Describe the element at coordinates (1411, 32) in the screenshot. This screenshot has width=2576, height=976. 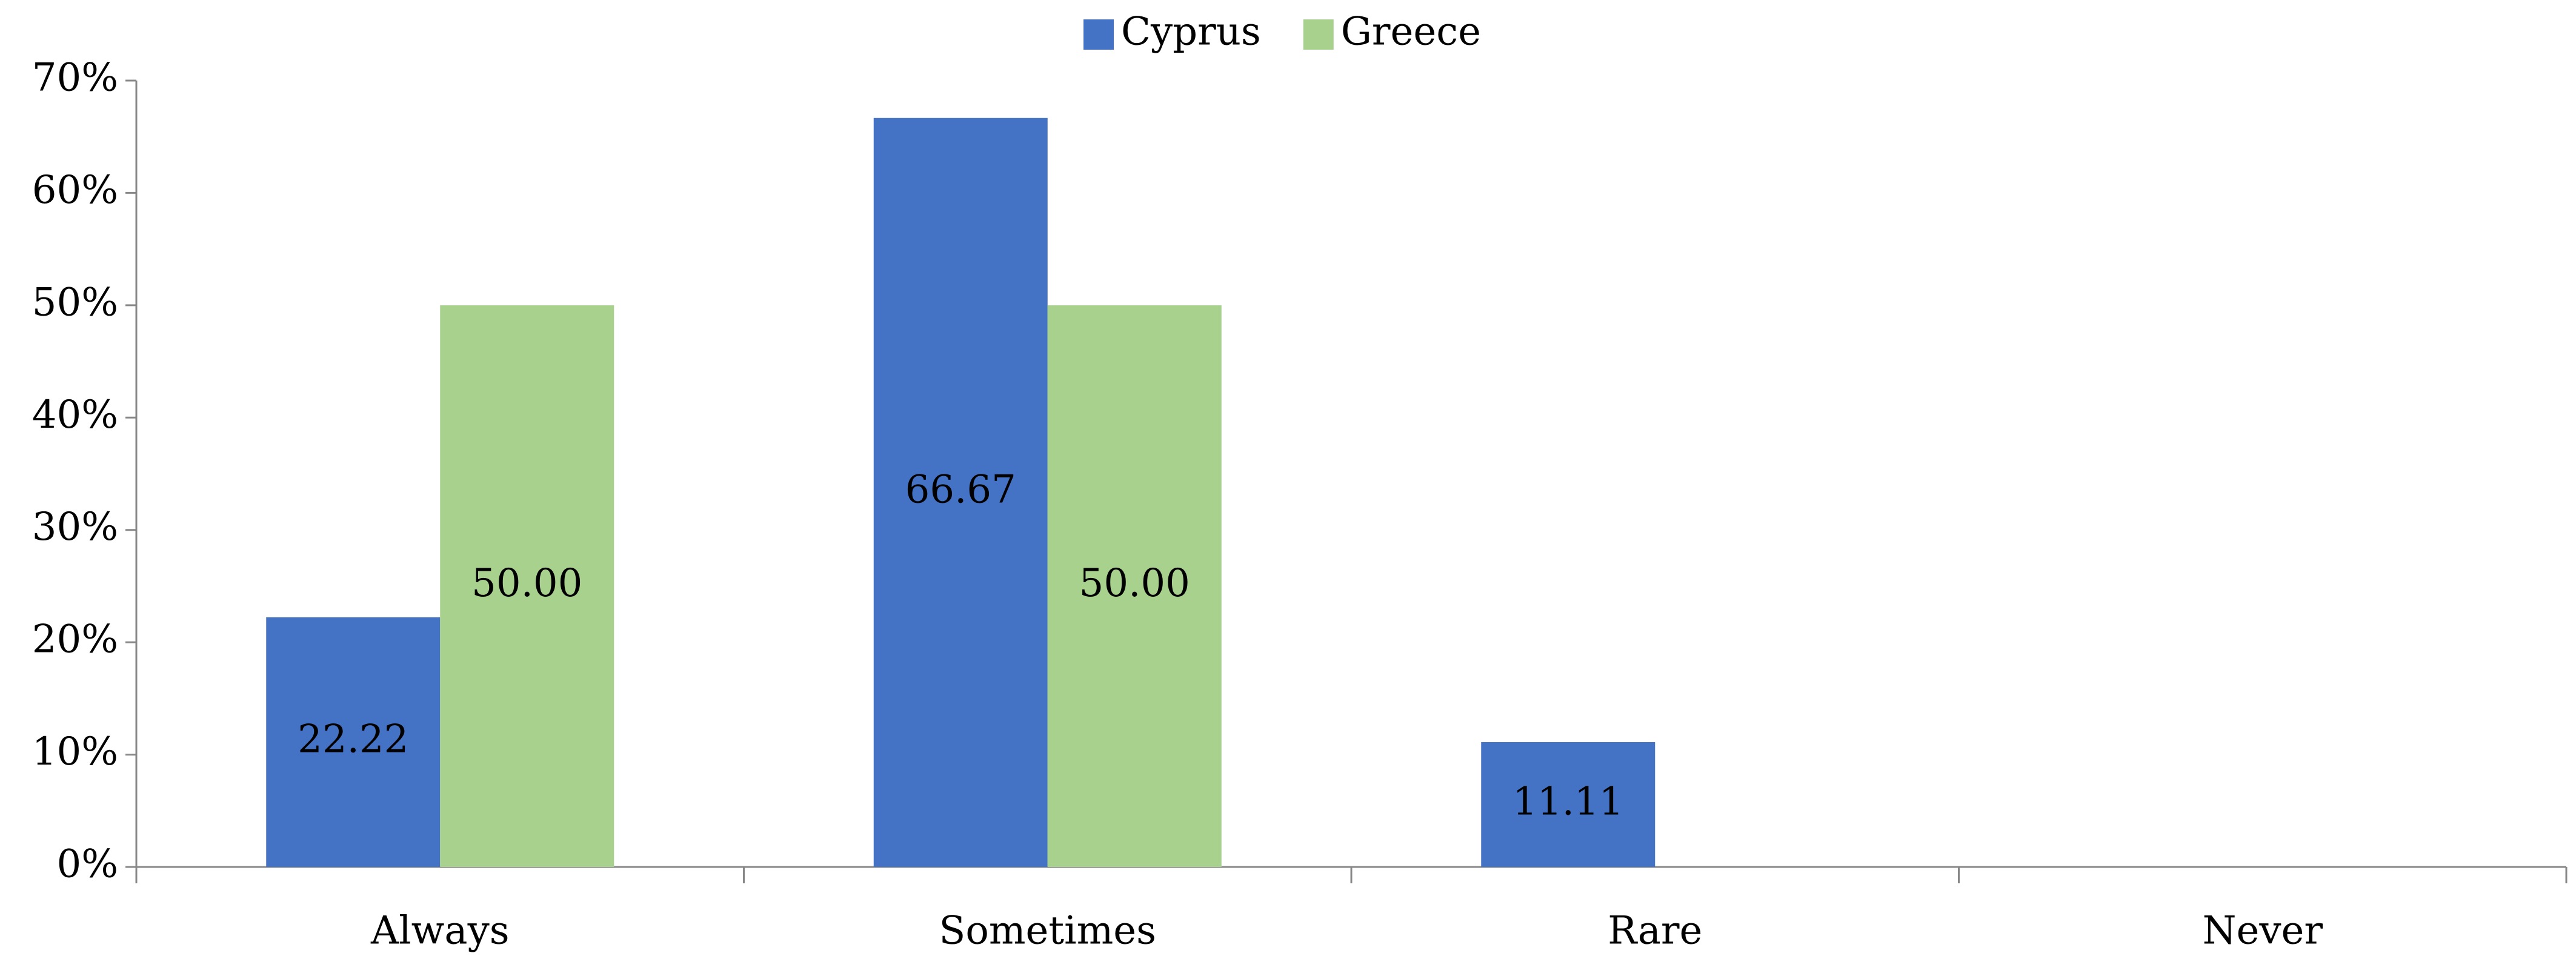
I see `legend-label: Greece` at that location.